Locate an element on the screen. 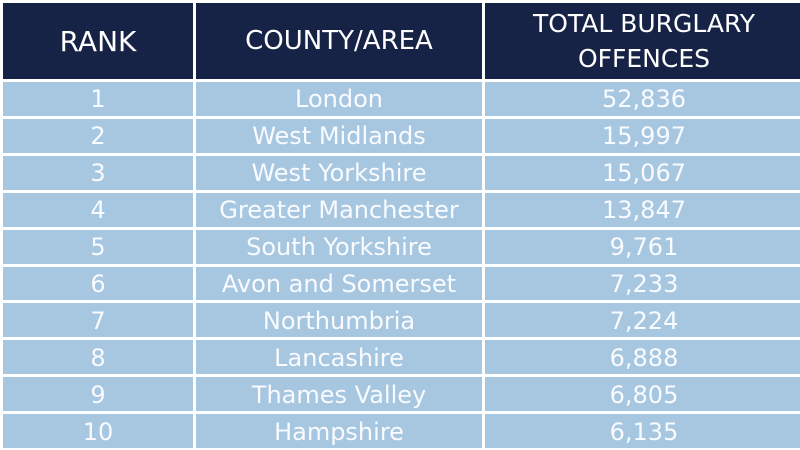 This screenshot has width=800, height=450. total-cell: 15,997 is located at coordinates (642, 135).